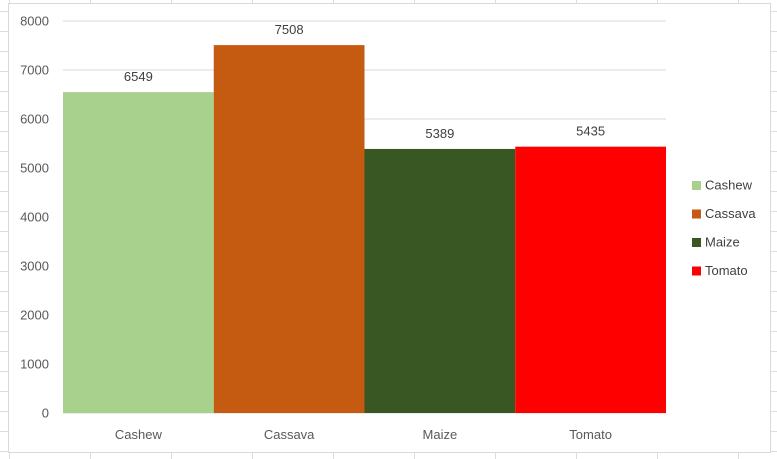  I want to click on bar-tomato, so click(590, 279).